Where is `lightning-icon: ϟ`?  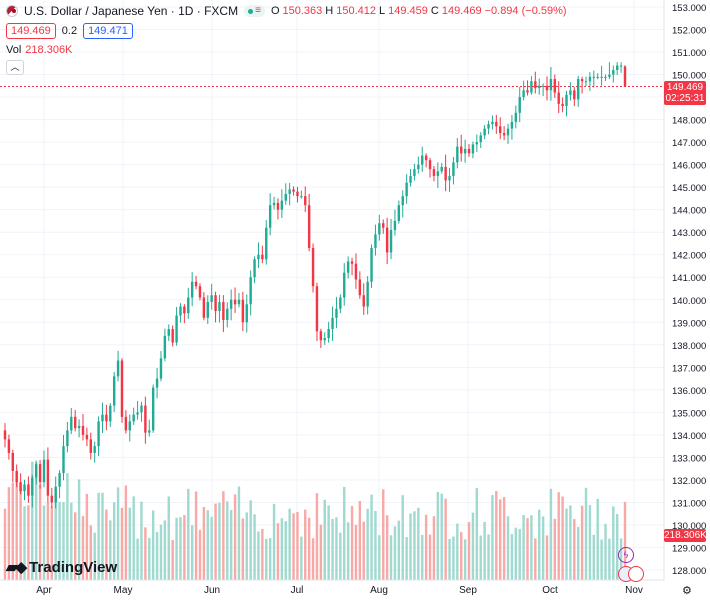 lightning-icon: ϟ is located at coordinates (626, 555).